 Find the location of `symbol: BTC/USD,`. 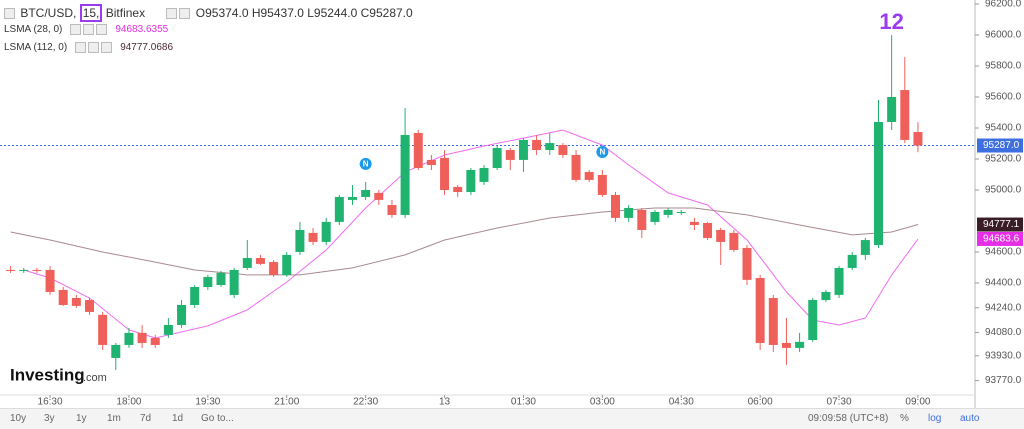

symbol: BTC/USD, is located at coordinates (48, 13).